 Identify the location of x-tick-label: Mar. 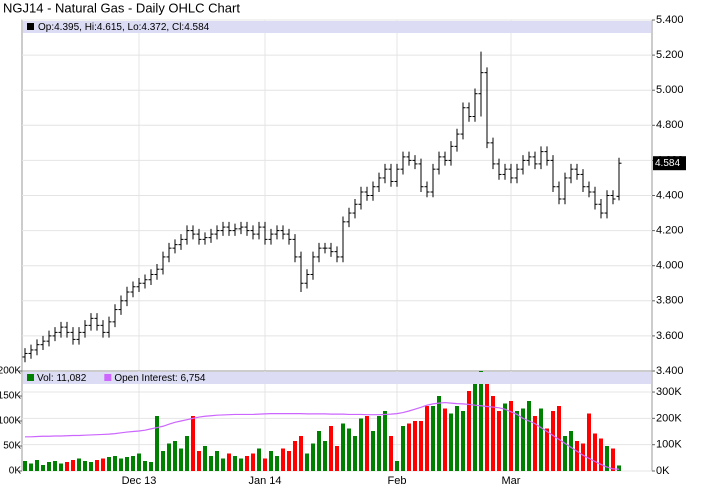
(511, 481).